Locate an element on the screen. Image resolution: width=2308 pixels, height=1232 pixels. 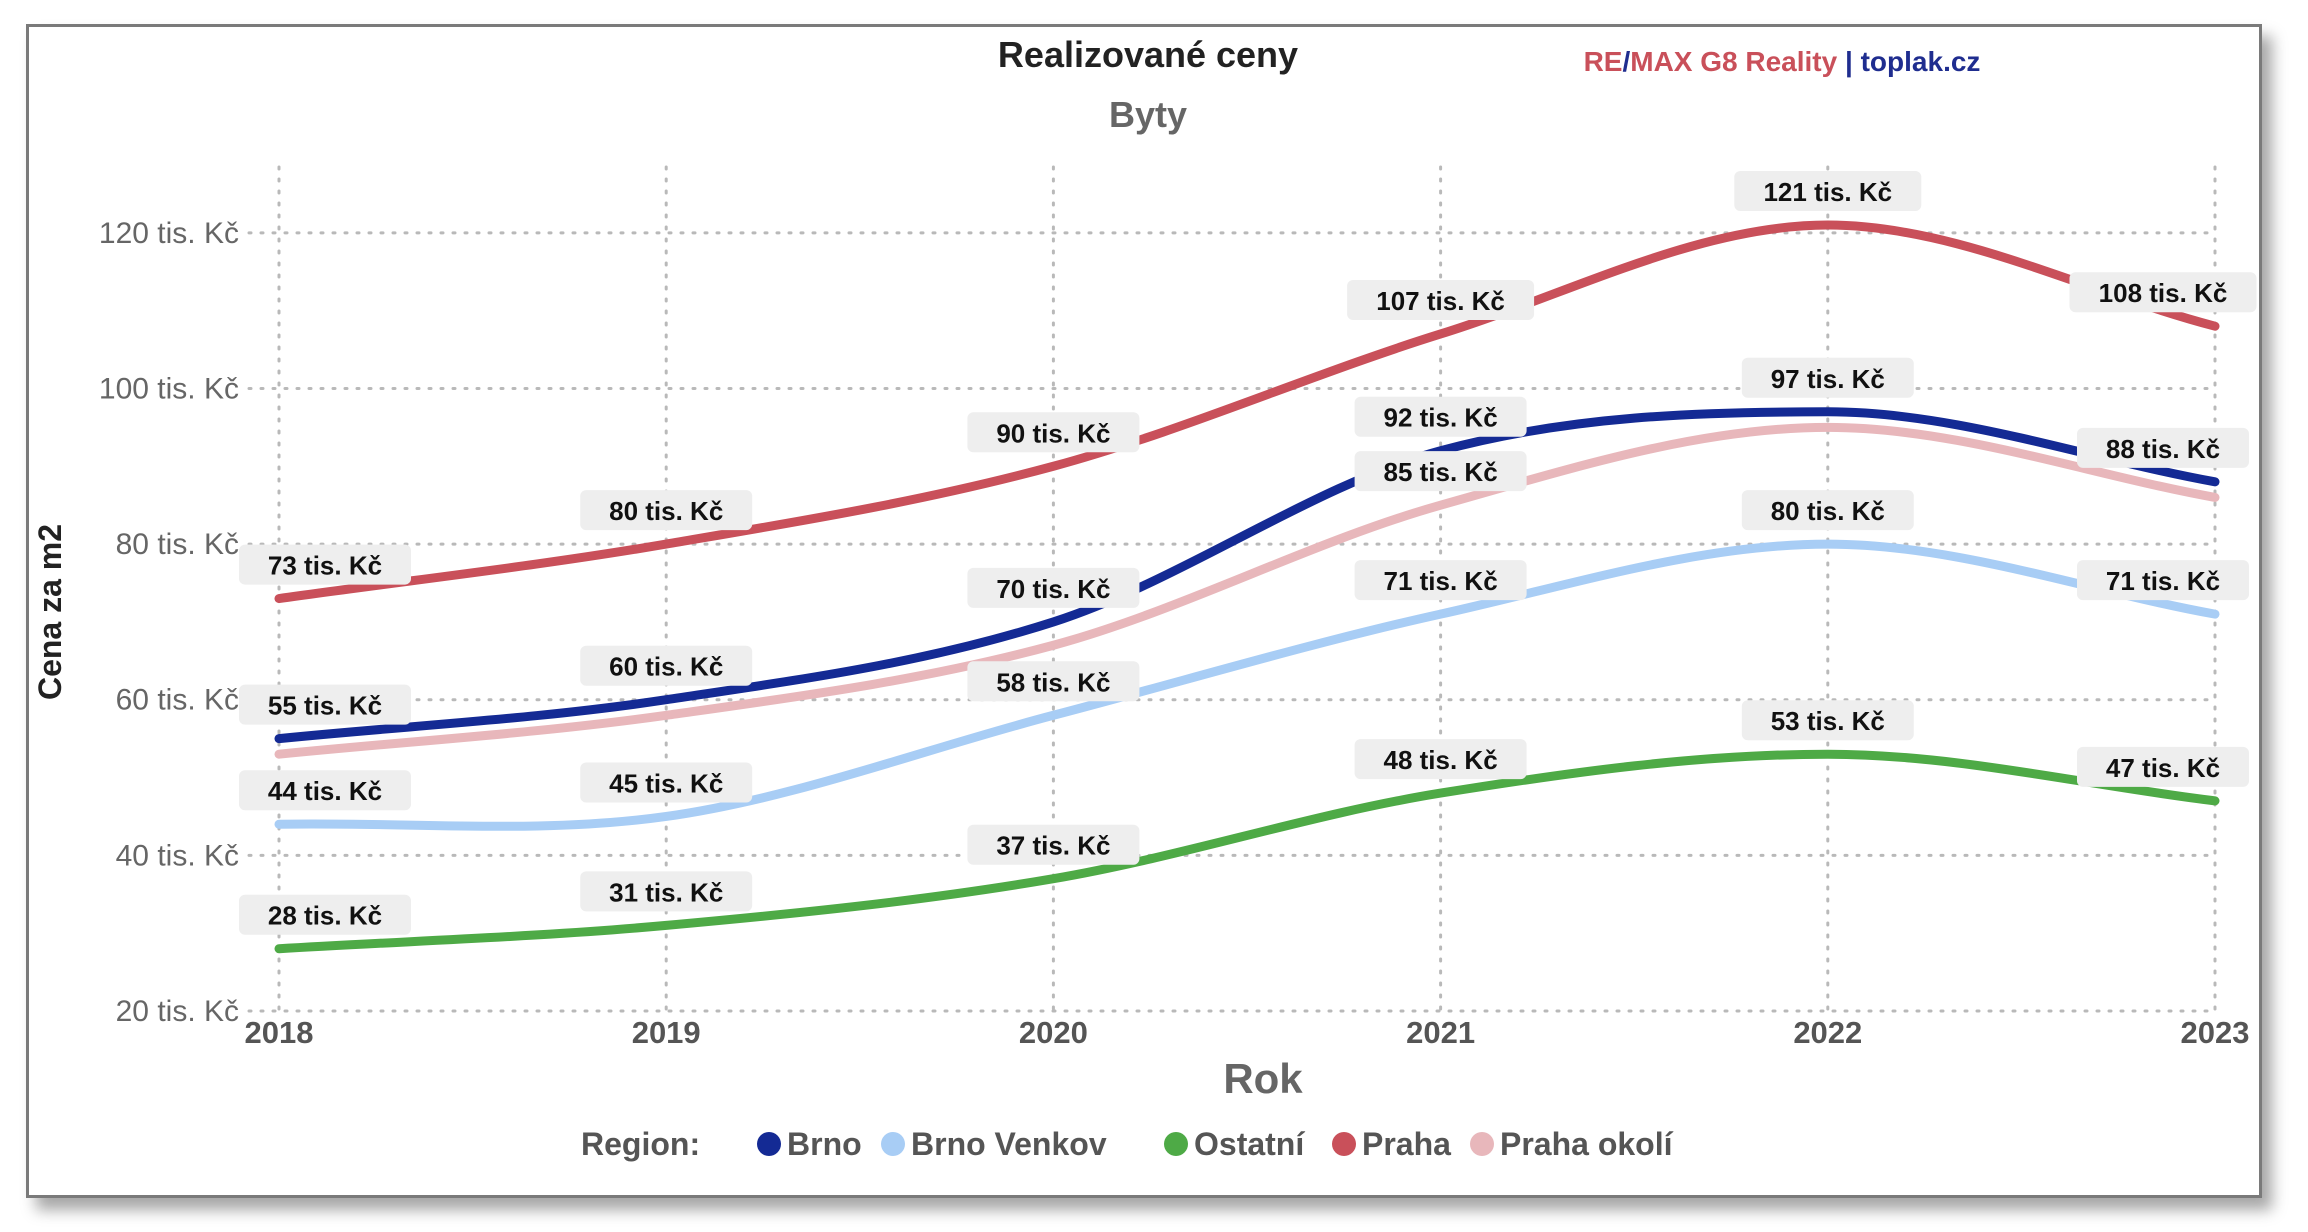
y-axis-label: Cena za m2 is located at coordinates (50, 612).